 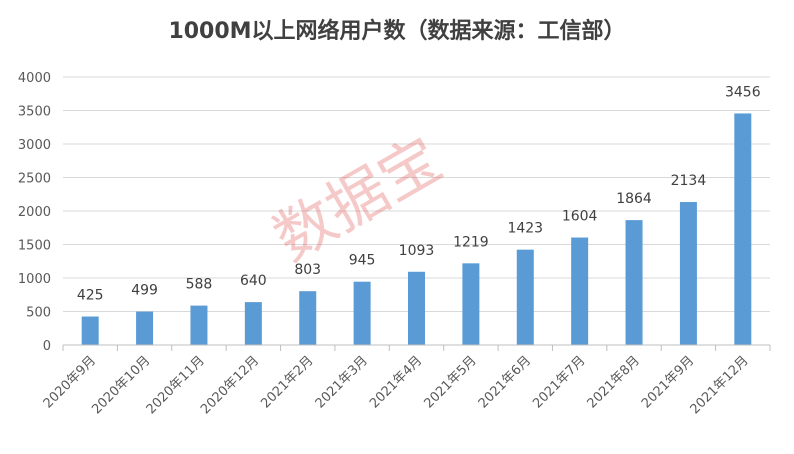 What do you see at coordinates (471, 242) in the screenshot?
I see `data-label: 1219` at bounding box center [471, 242].